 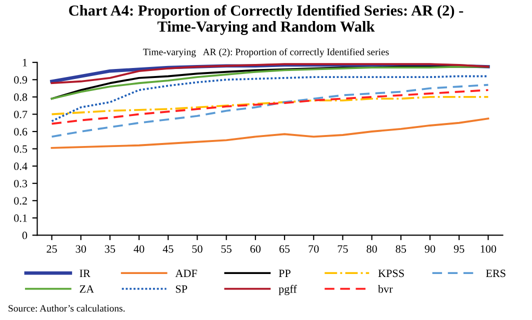 What do you see at coordinates (21, 184) in the screenshot?
I see `y-tick-label: 0.3` at bounding box center [21, 184].